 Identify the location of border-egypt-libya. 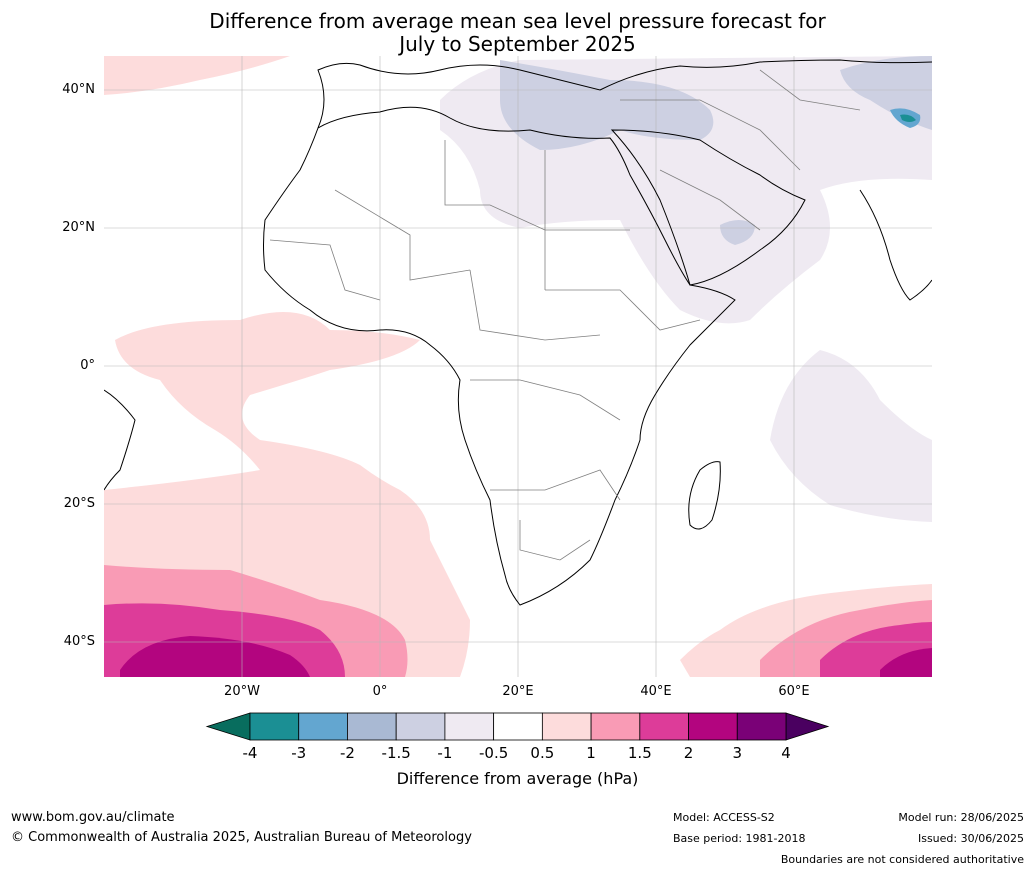
(587, 190).